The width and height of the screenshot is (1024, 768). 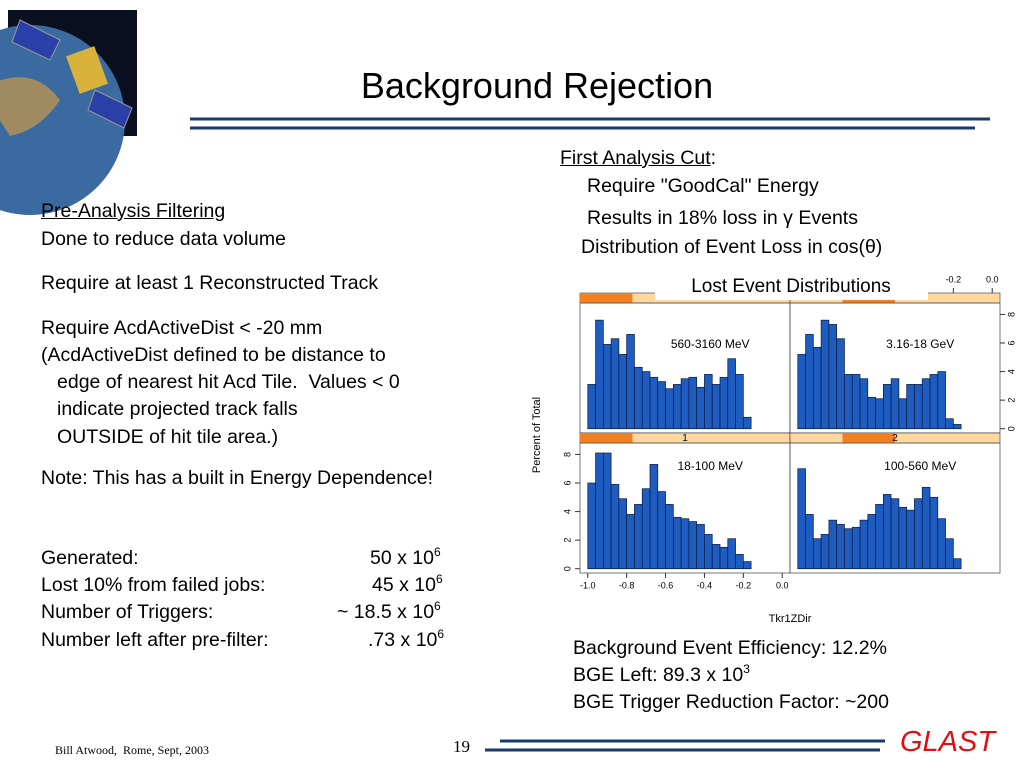 I want to click on page-number: 19, so click(x=461, y=746).